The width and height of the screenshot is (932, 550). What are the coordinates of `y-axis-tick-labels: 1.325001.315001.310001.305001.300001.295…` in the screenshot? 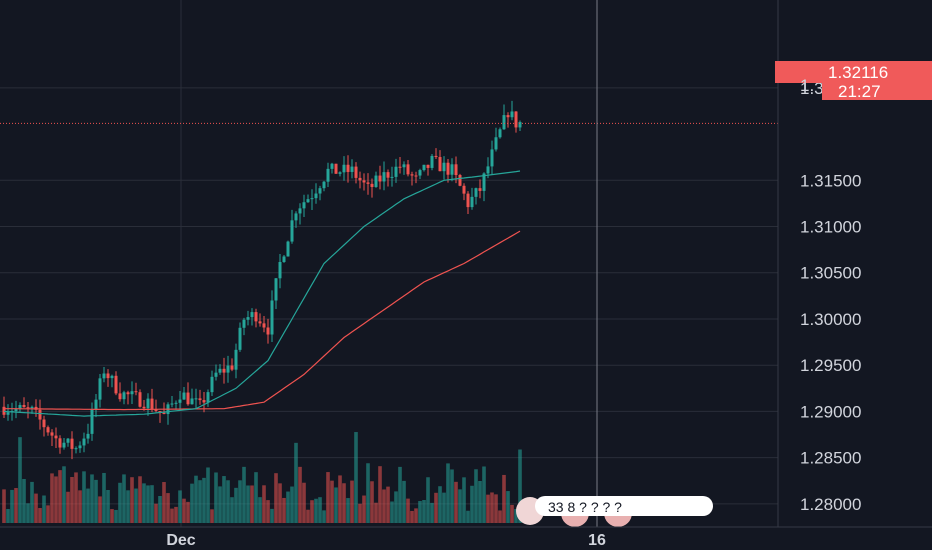 It's located at (830, 296).